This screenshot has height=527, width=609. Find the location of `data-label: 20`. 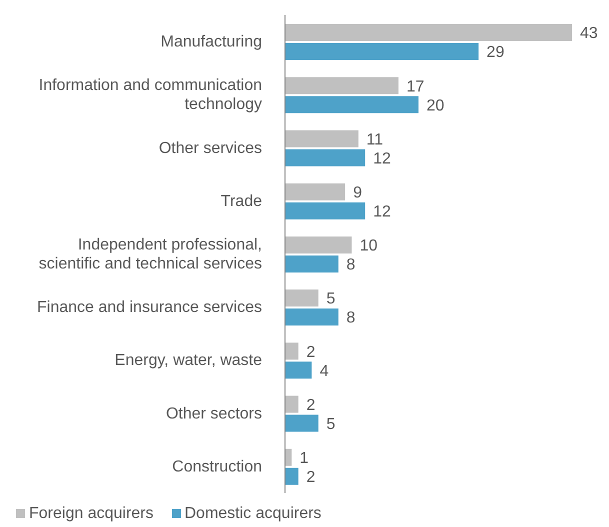

data-label: 20 is located at coordinates (435, 105).